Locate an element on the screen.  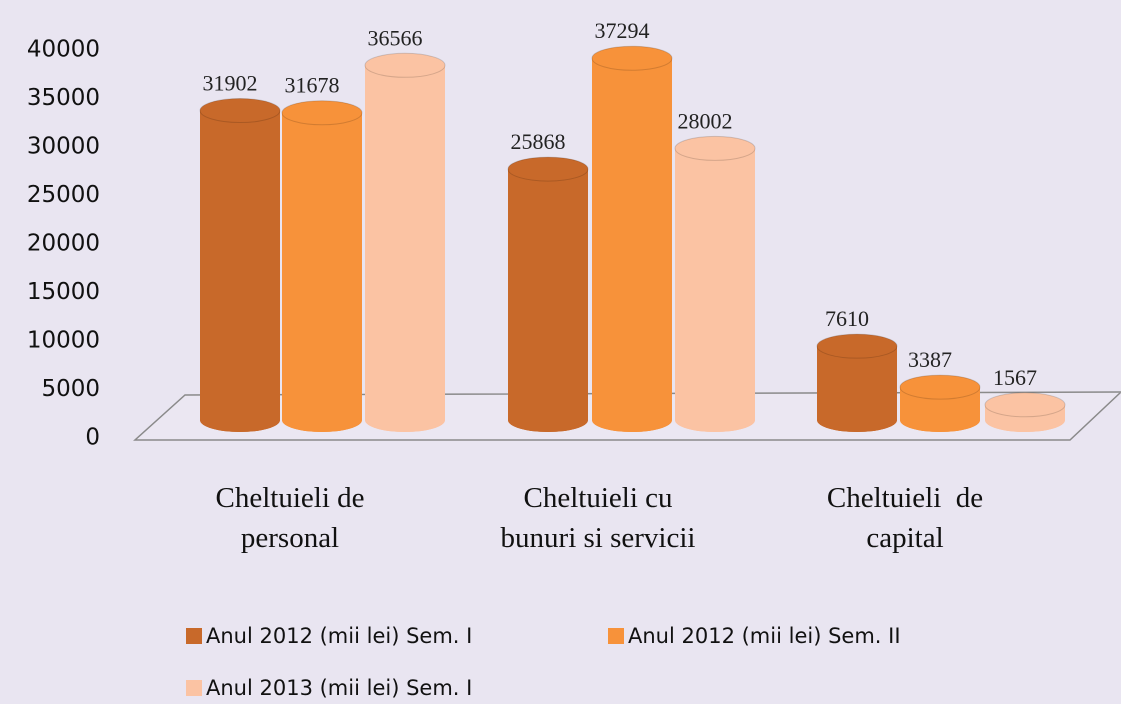
data-label: 36566 is located at coordinates (395, 37).